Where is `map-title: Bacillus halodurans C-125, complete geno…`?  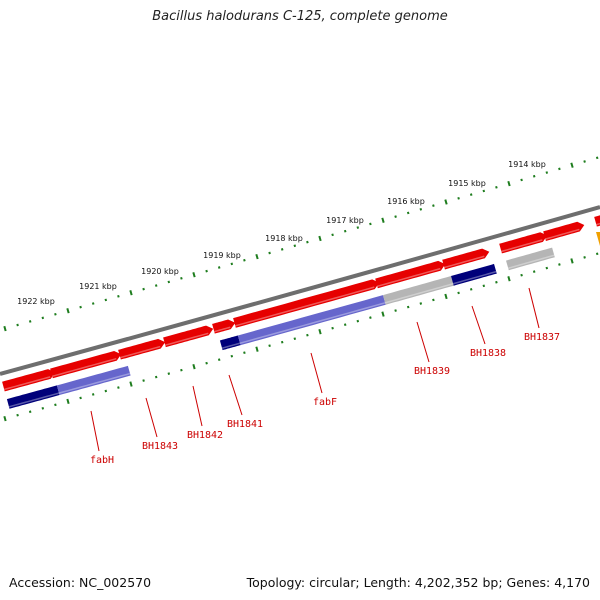
map-title: Bacillus halodurans C-125, complete geno… is located at coordinates (300, 16).